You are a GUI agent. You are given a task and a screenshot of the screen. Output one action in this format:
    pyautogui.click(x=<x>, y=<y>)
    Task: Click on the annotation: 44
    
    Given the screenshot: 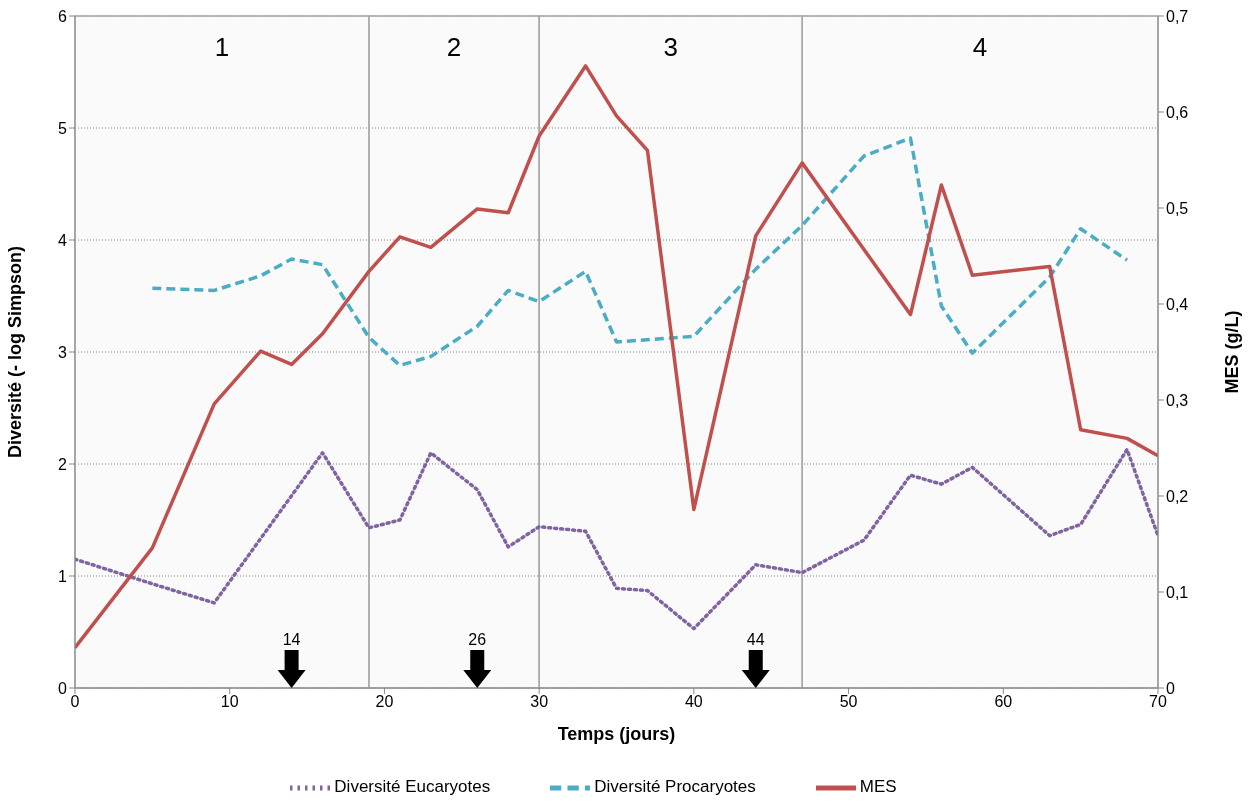 What is the action you would take?
    pyautogui.click(x=755, y=639)
    